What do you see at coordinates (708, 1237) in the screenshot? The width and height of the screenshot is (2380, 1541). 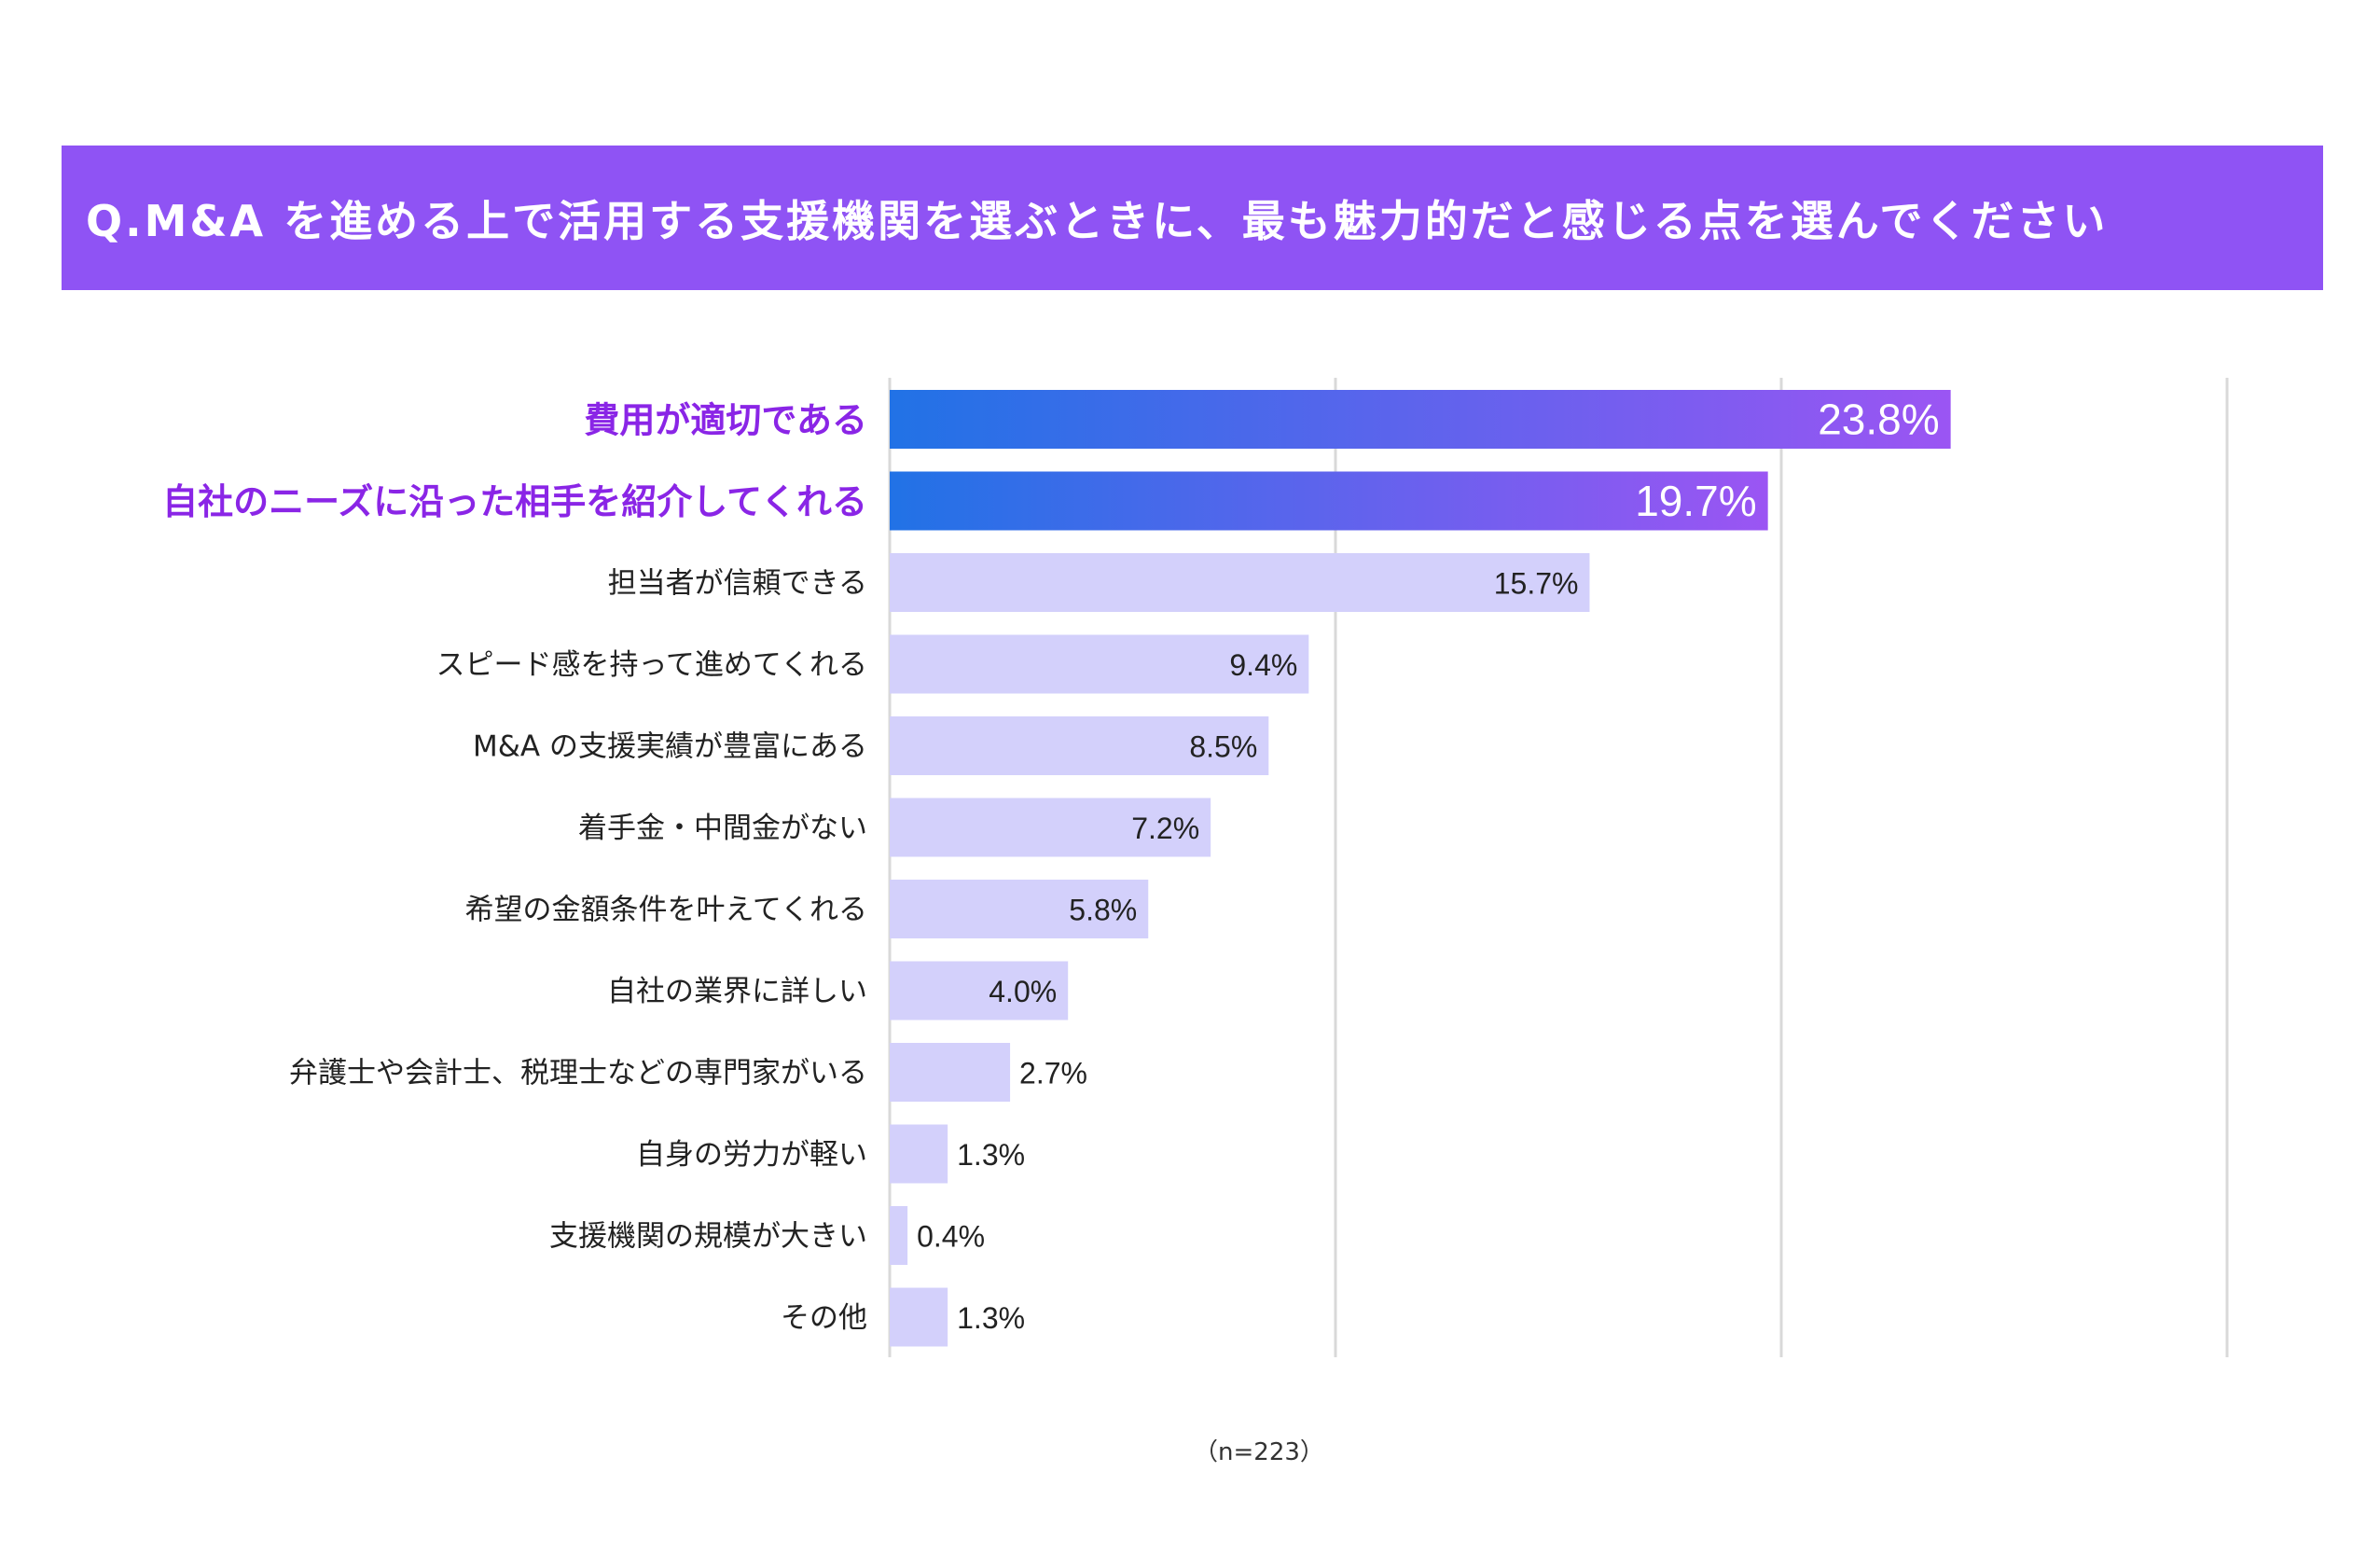 I see `category-label-10: 支援機関の規模が大きい` at bounding box center [708, 1237].